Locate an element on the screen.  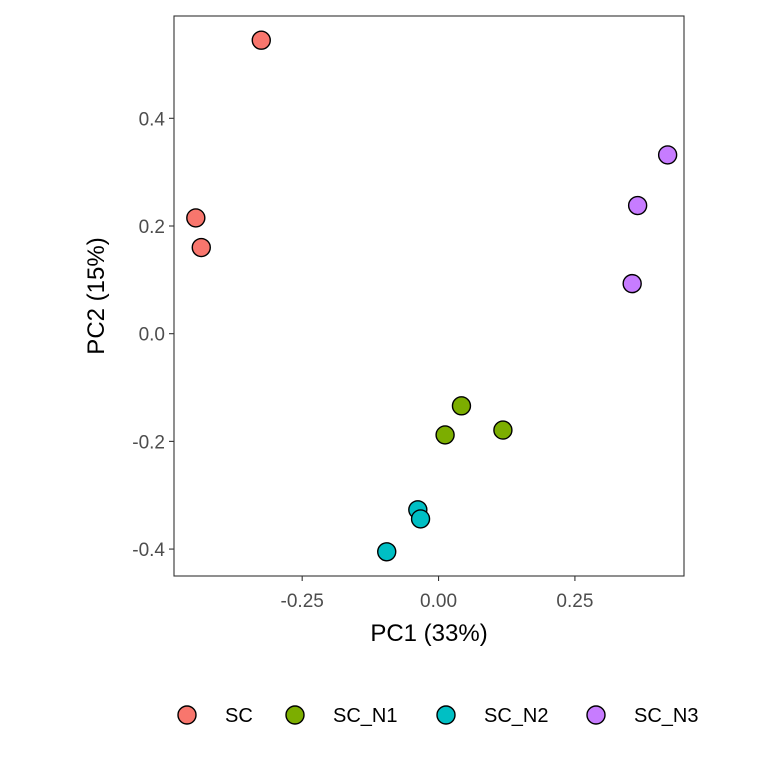
legend-label: SC_N3 is located at coordinates (666, 716).